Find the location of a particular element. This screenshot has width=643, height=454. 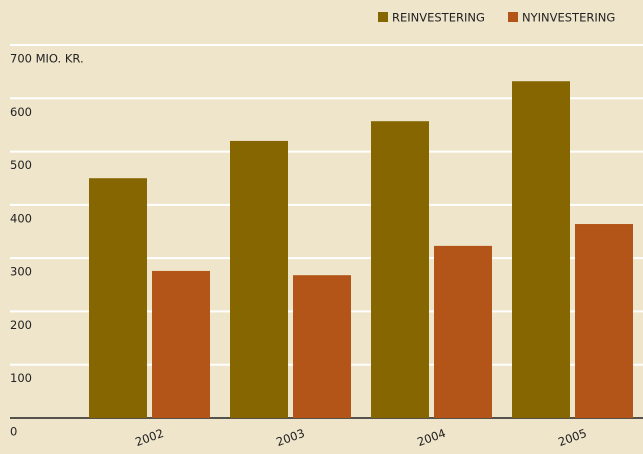

y-tick-label: 400 is located at coordinates (21, 218).